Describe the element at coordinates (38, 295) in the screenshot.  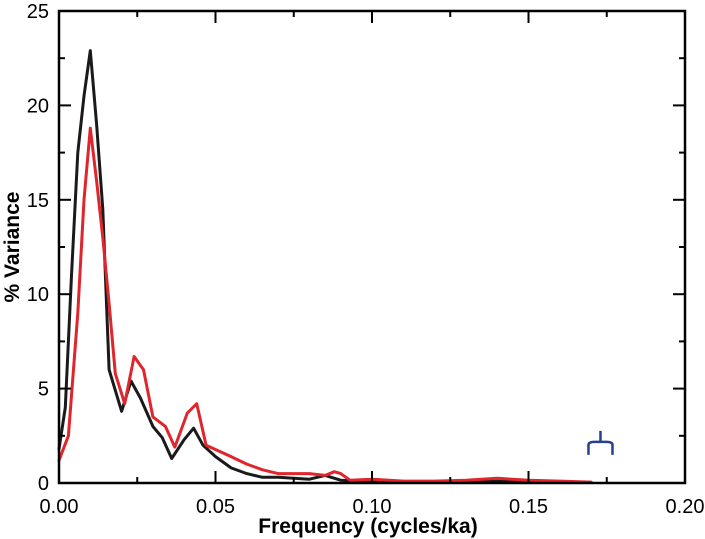
I see `y-tick-label: 10` at that location.